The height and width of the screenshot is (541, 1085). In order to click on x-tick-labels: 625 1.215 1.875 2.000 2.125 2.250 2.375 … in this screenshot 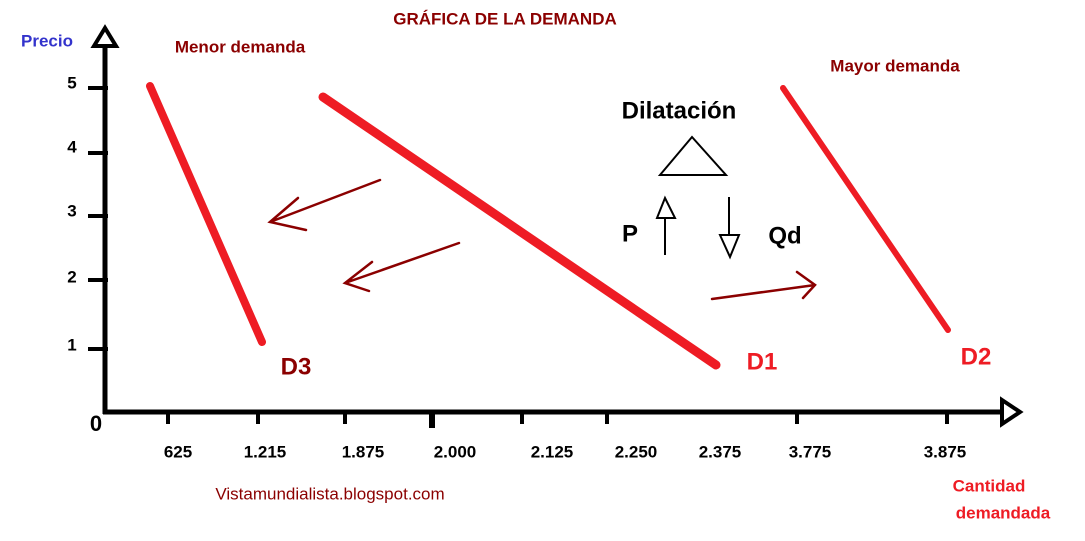, I will do `click(565, 451)`.